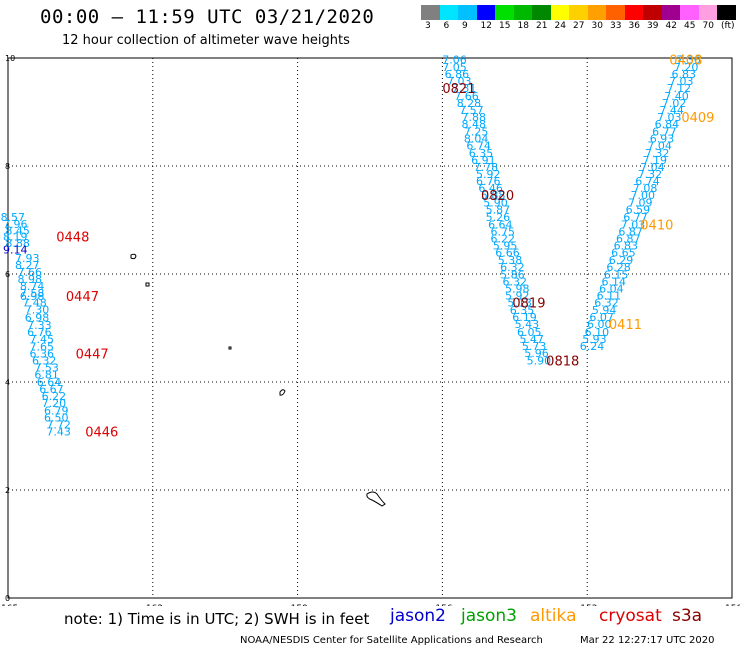 This screenshot has height=650, width=740. I want to click on wave-height-point: 7.36, so click(688, 60).